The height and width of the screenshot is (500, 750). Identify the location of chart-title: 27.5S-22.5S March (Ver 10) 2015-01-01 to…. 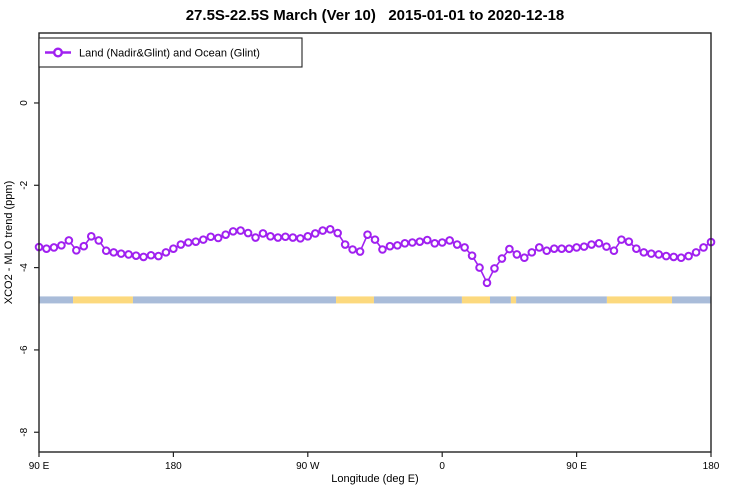
(375, 15).